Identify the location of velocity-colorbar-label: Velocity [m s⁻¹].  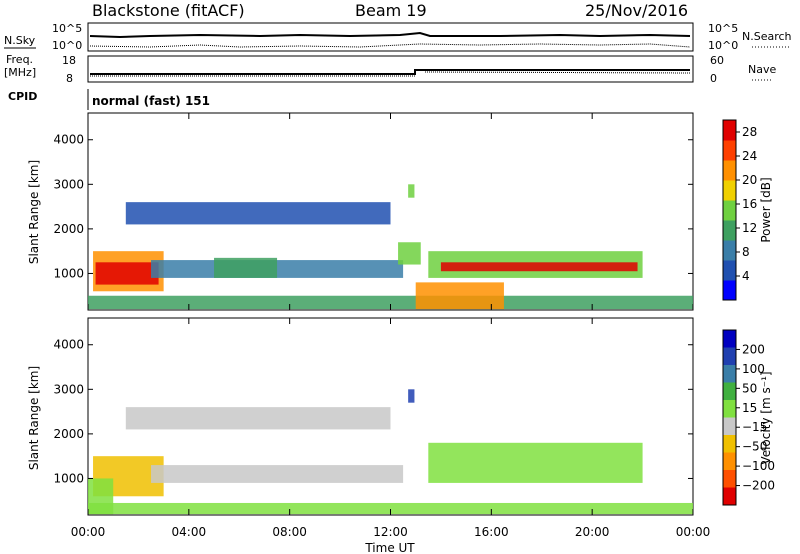
(766, 417).